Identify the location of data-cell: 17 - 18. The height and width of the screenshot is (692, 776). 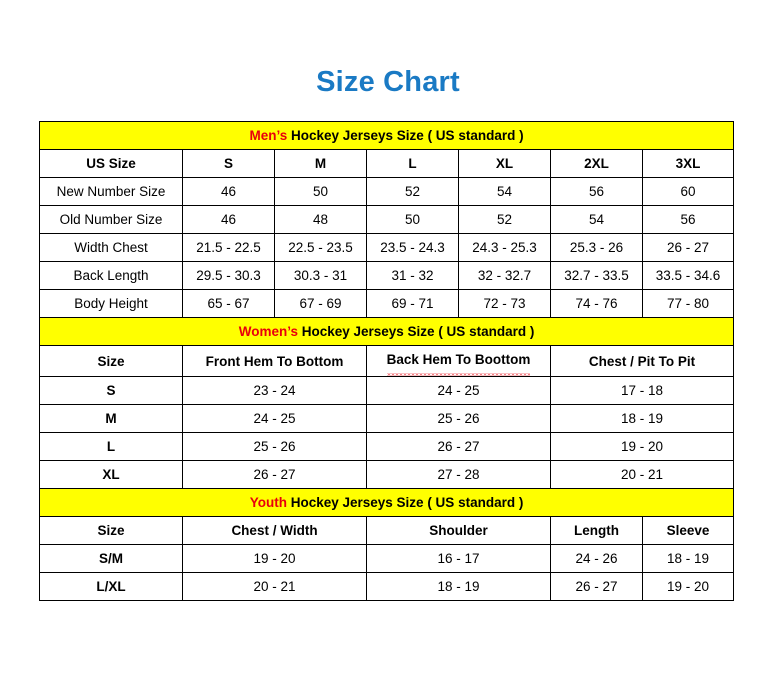
(642, 390).